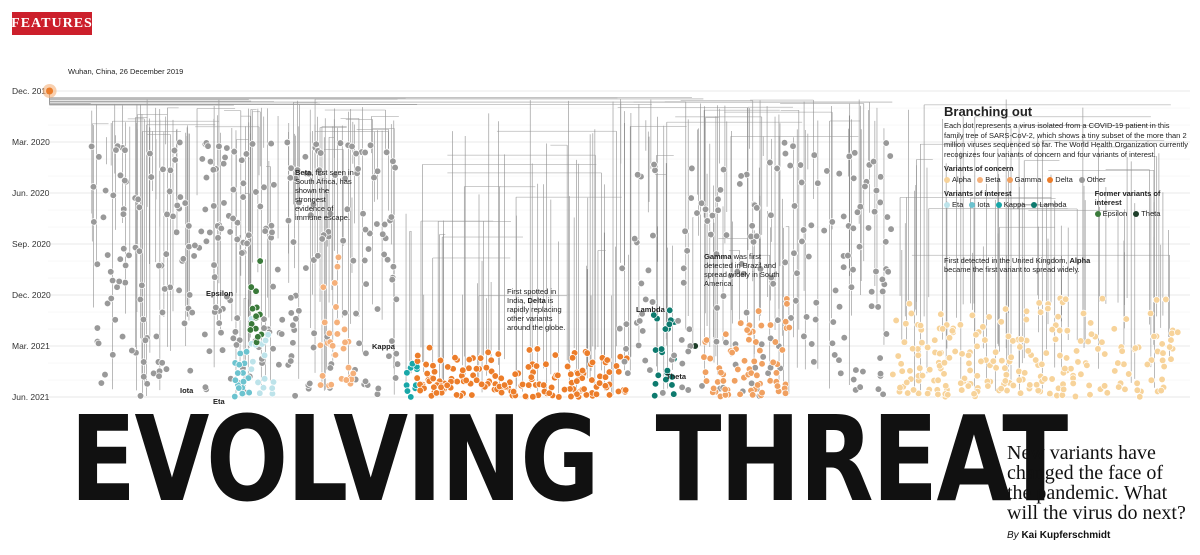 The height and width of the screenshot is (555, 1200). I want to click on legend-swatch-delta, so click(1050, 180).